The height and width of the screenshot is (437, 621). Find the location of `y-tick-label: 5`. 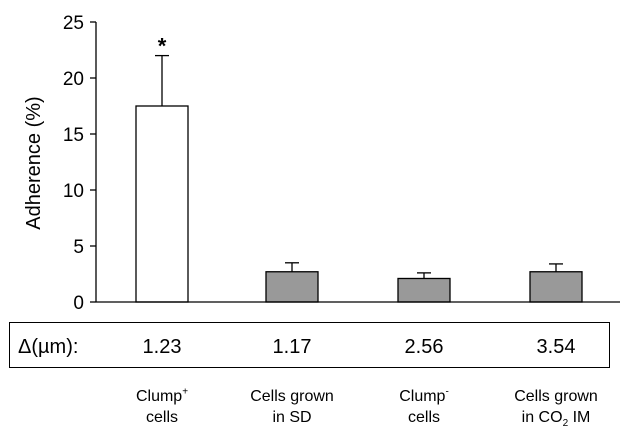

y-tick-label: 5 is located at coordinates (78, 247).